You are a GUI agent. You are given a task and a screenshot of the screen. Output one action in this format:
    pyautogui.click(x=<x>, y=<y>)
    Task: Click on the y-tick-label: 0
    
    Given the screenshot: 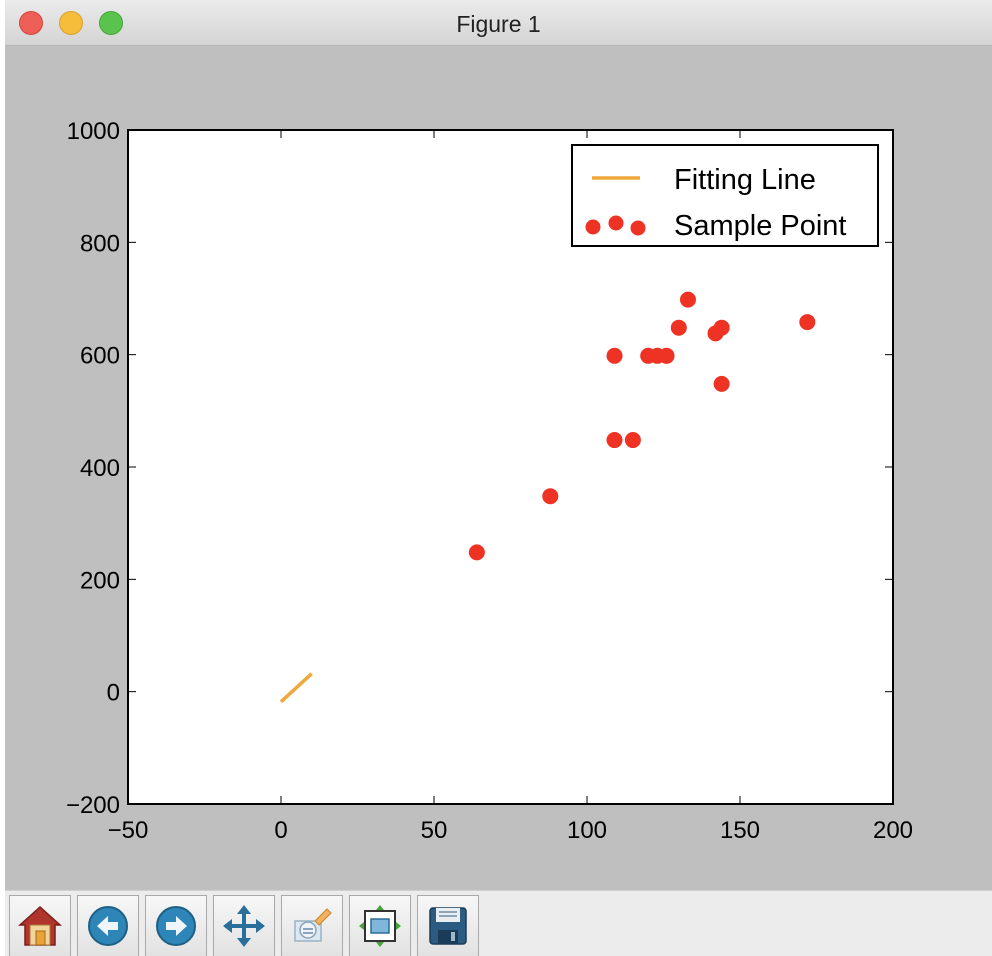 What is the action you would take?
    pyautogui.click(x=113, y=693)
    